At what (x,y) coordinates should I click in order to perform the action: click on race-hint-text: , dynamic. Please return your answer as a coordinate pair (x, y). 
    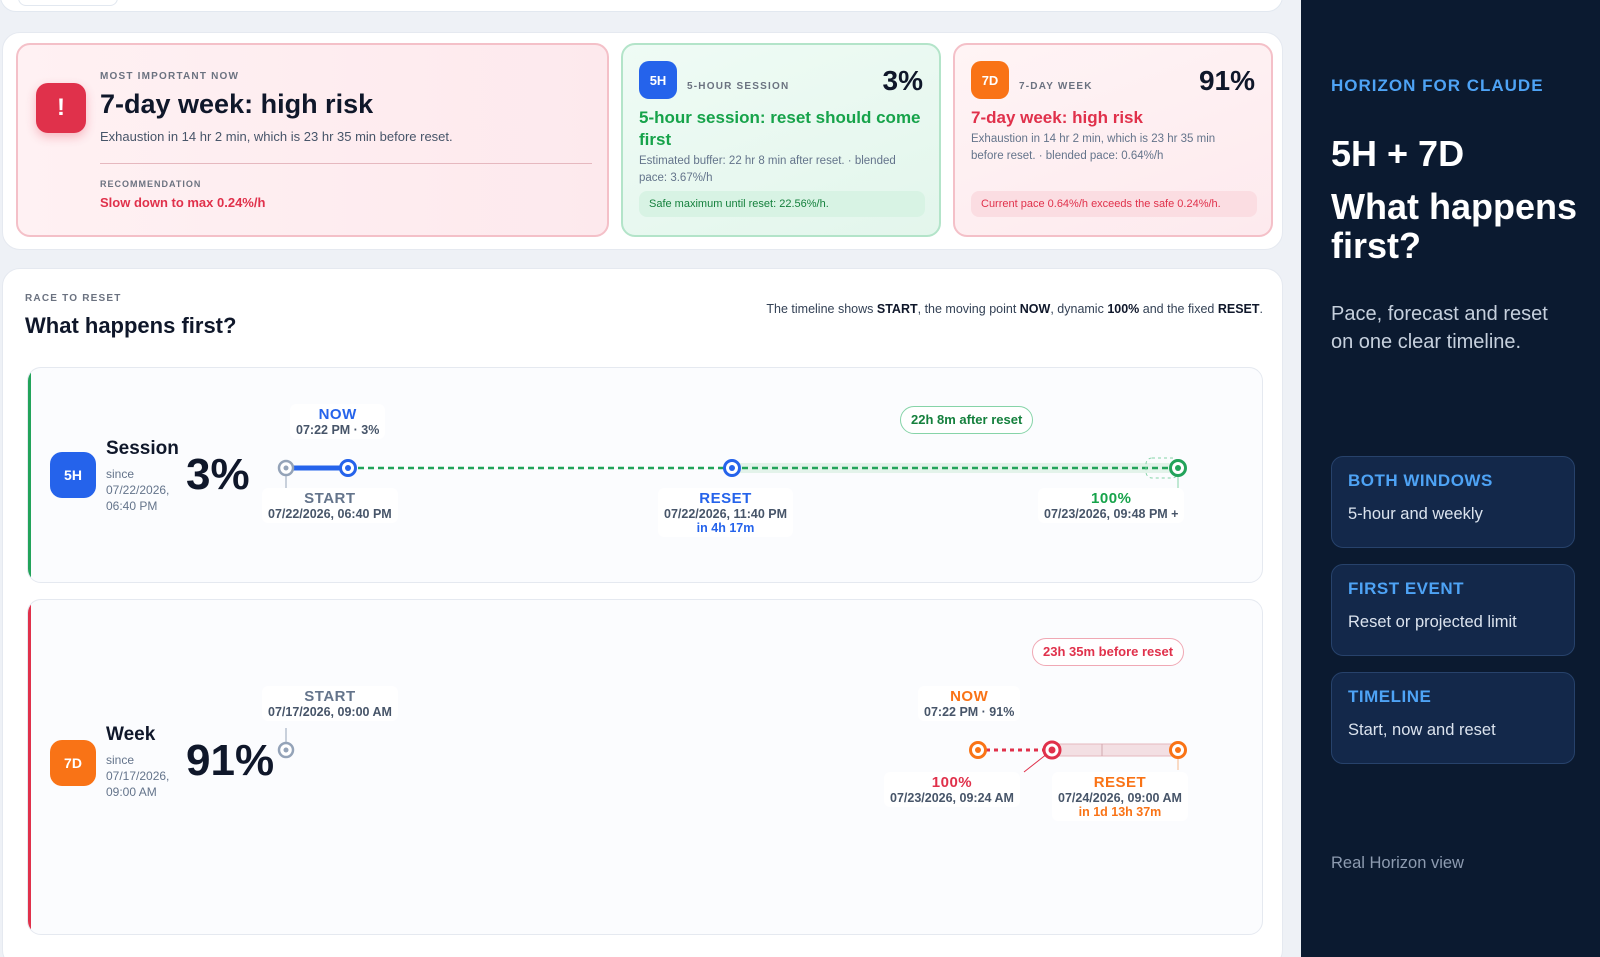
    Looking at the image, I should click on (1079, 309).